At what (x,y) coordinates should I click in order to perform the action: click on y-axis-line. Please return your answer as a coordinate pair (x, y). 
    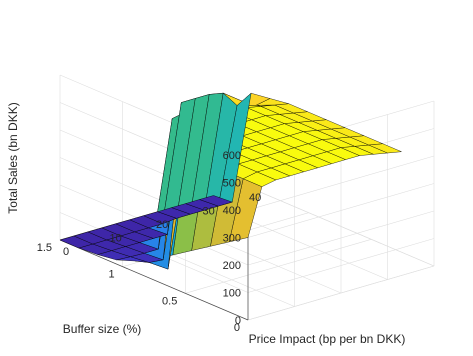
    Looking at the image, I should click on (154, 280).